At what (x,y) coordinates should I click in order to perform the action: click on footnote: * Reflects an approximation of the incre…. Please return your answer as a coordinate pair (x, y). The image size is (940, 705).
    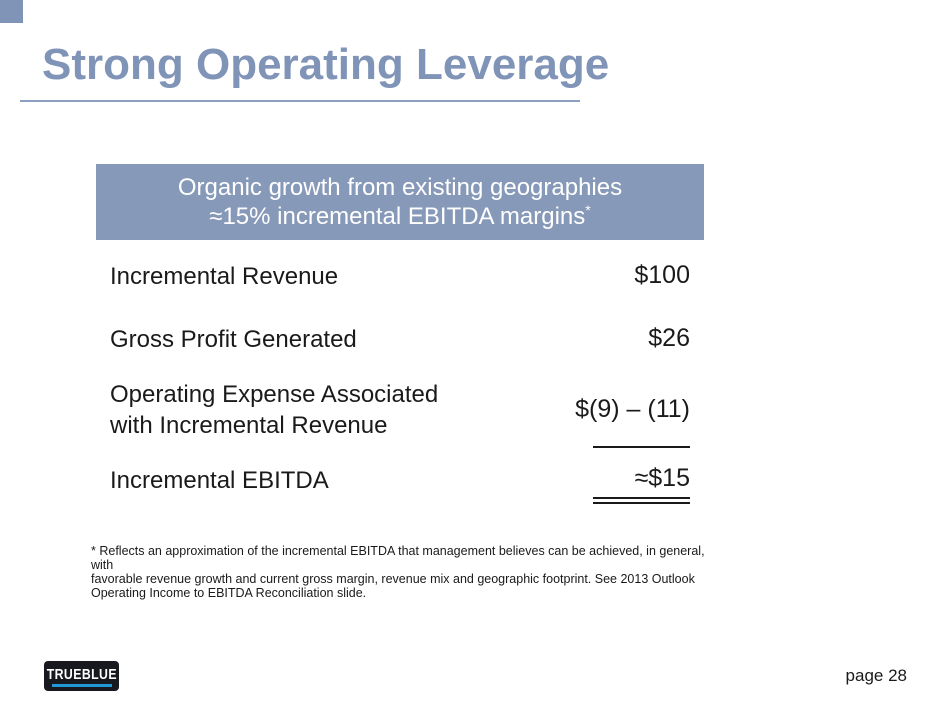
    Looking at the image, I should click on (406, 572).